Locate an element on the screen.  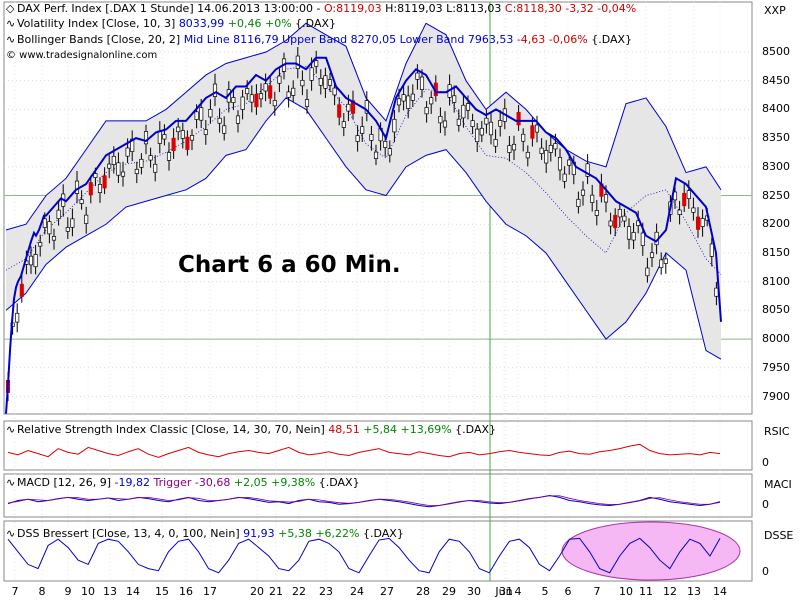
price-tick: 8200 is located at coordinates (776, 224).